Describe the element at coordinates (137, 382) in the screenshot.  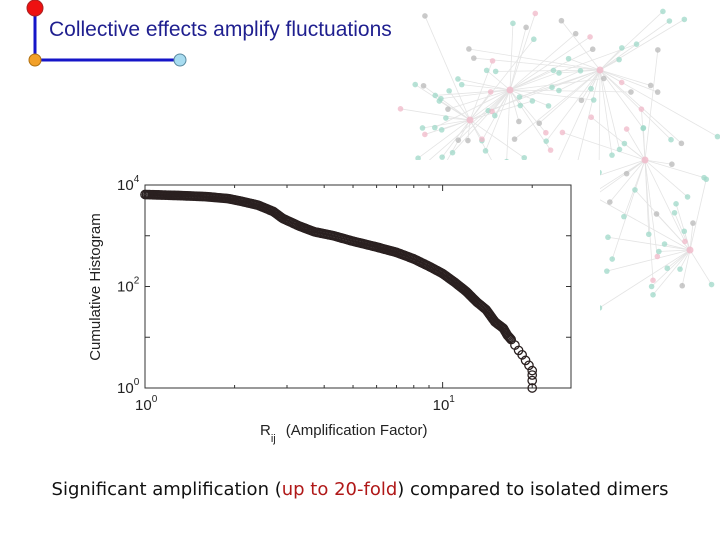
I see `y-tick-label-exponent: 0` at that location.